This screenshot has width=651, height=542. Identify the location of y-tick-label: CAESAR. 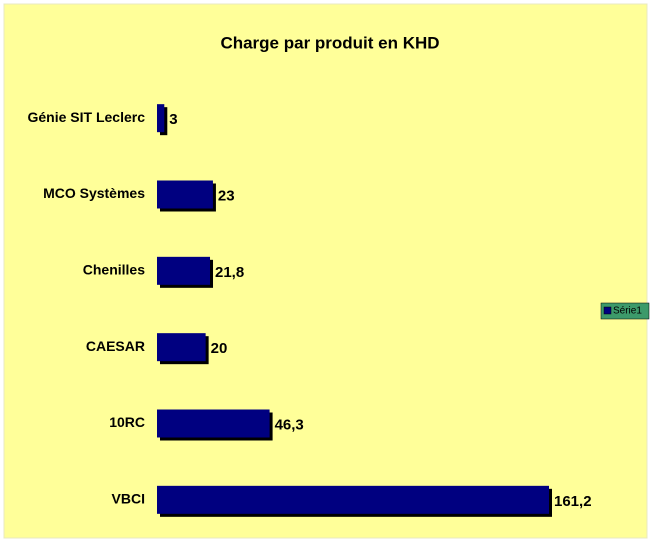
(115, 346).